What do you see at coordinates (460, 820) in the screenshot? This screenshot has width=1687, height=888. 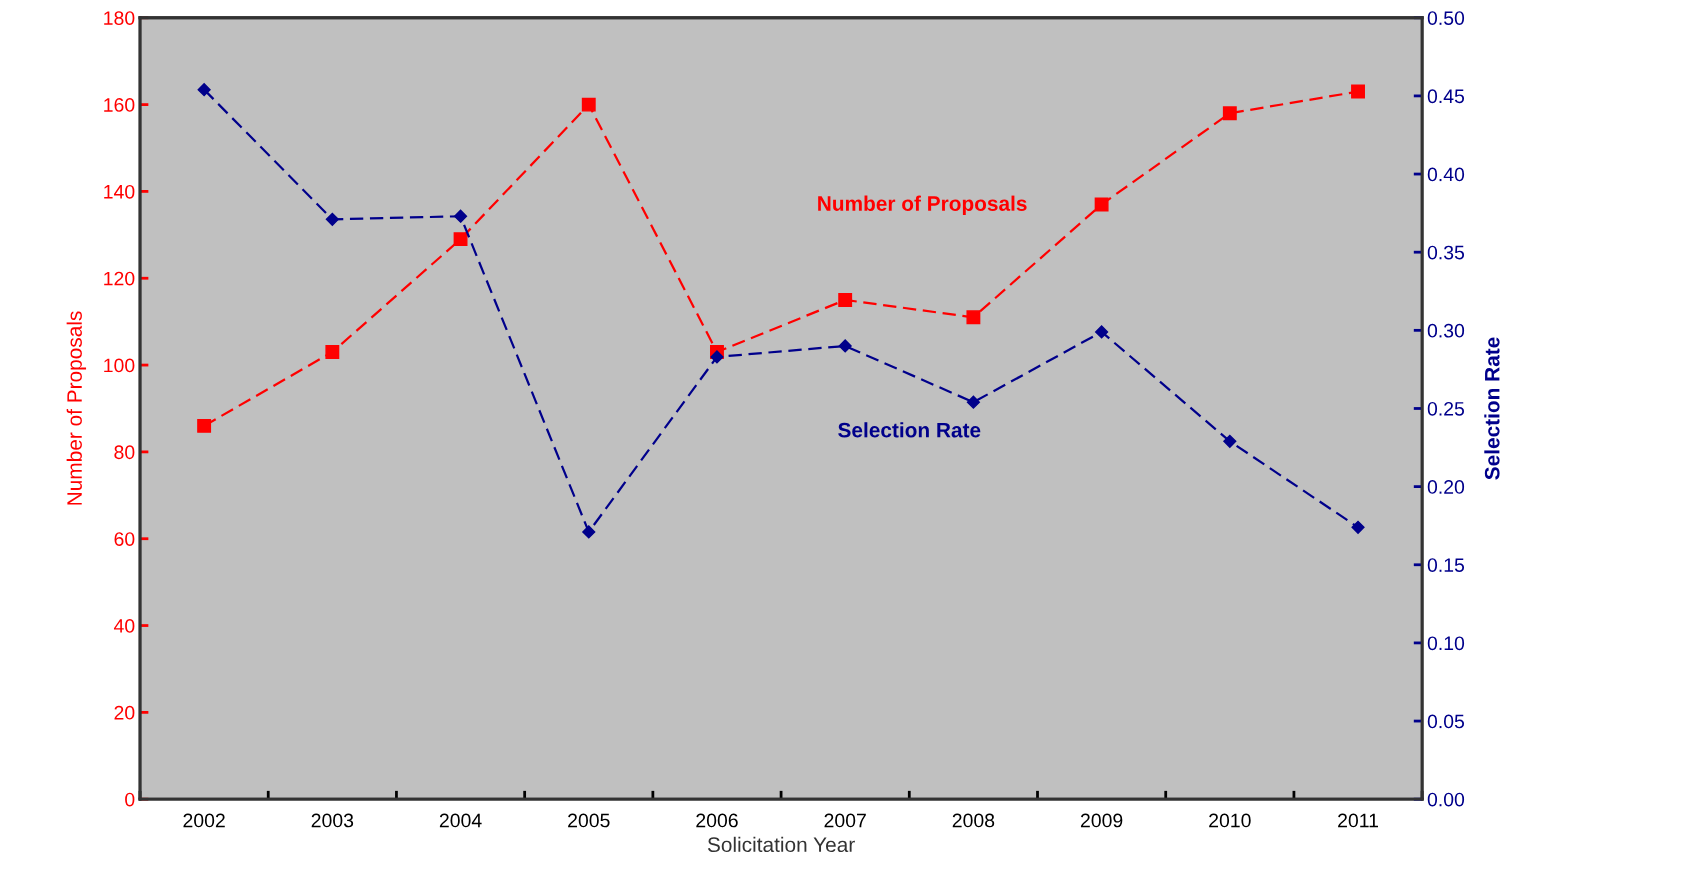 I see `x-tick-label: 2004` at bounding box center [460, 820].